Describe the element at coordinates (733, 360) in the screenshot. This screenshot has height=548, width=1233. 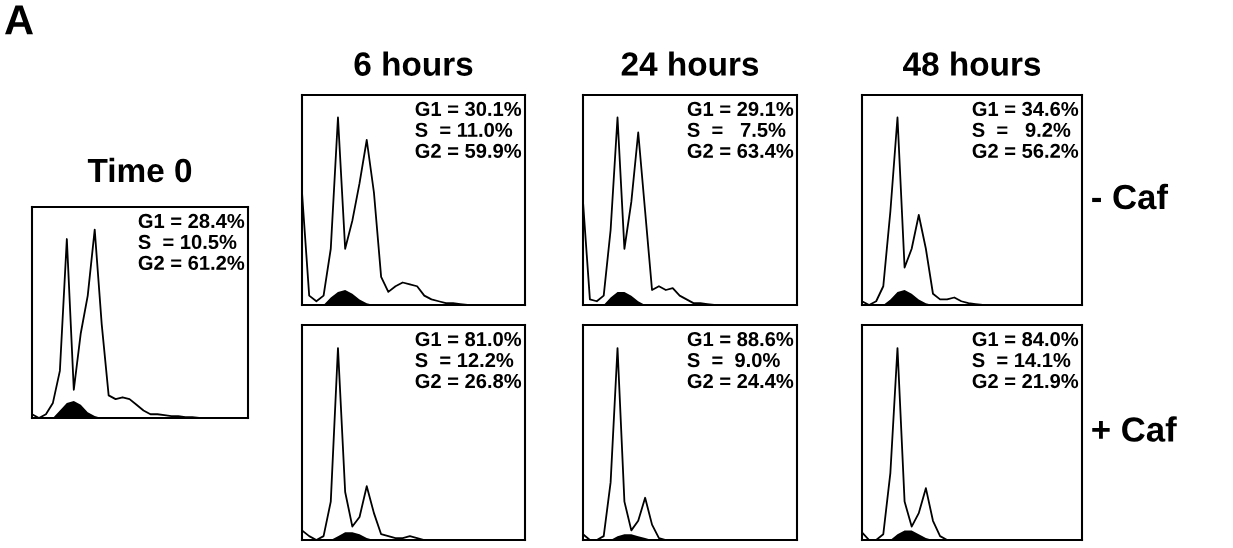
I see `annotation: S = 9.0%` at that location.